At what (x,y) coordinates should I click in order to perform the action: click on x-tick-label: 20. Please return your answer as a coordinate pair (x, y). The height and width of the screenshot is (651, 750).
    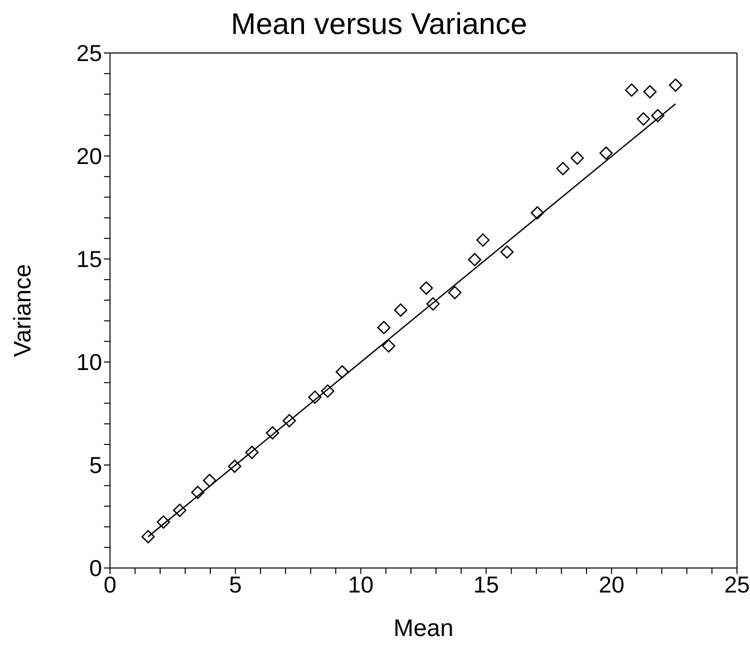
    Looking at the image, I should click on (611, 584).